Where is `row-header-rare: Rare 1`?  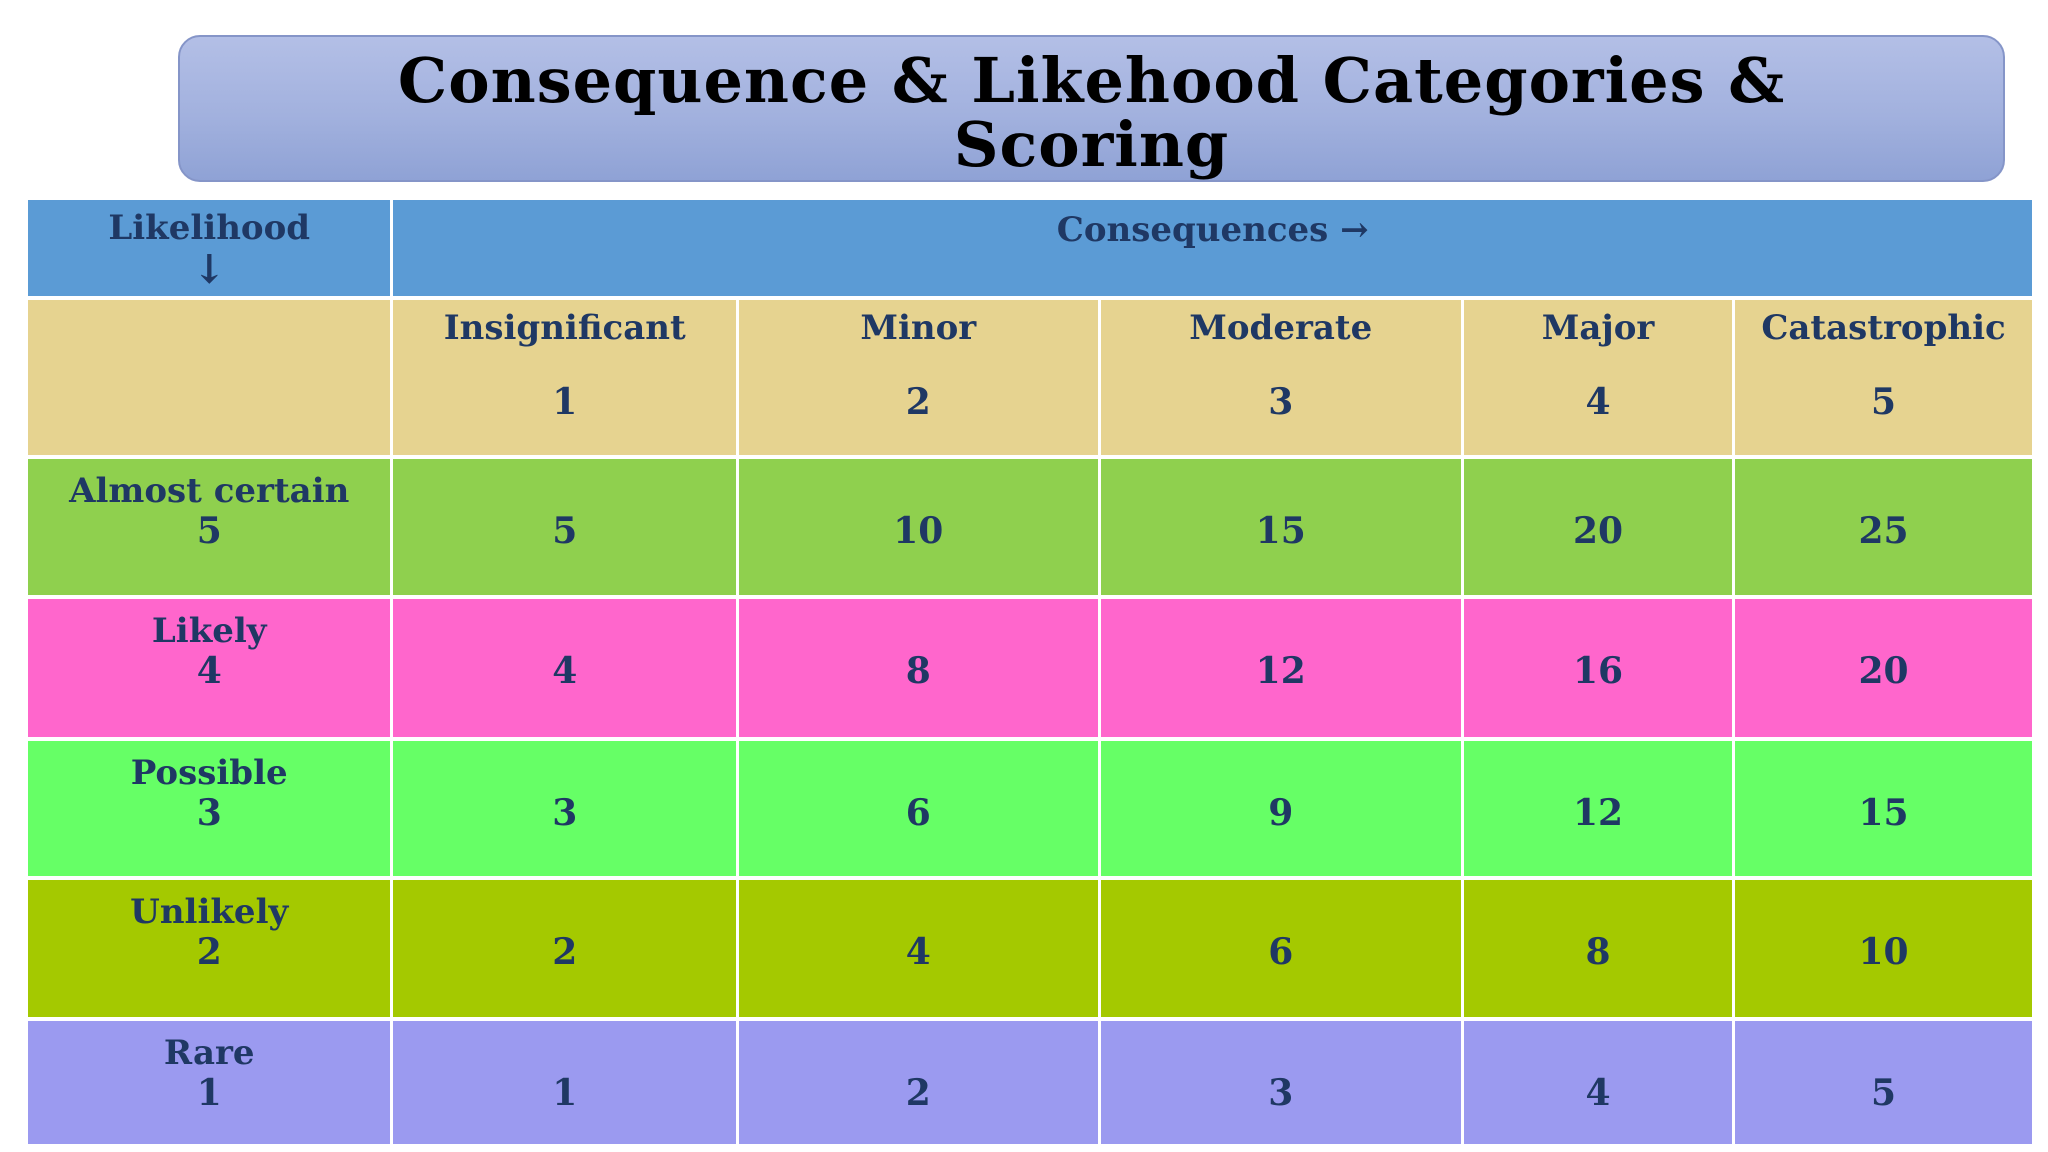
row-header-rare: Rare 1 is located at coordinates (209, 1082).